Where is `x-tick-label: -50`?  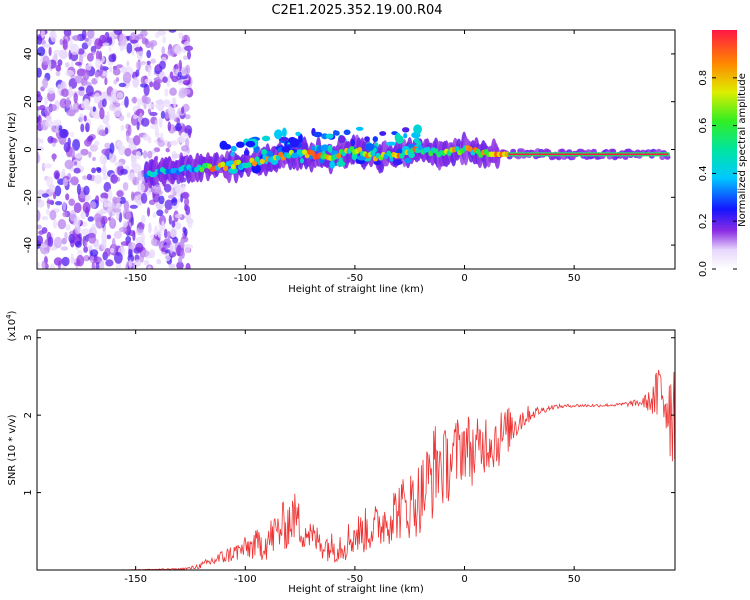 x-tick-label: -50 is located at coordinates (355, 579).